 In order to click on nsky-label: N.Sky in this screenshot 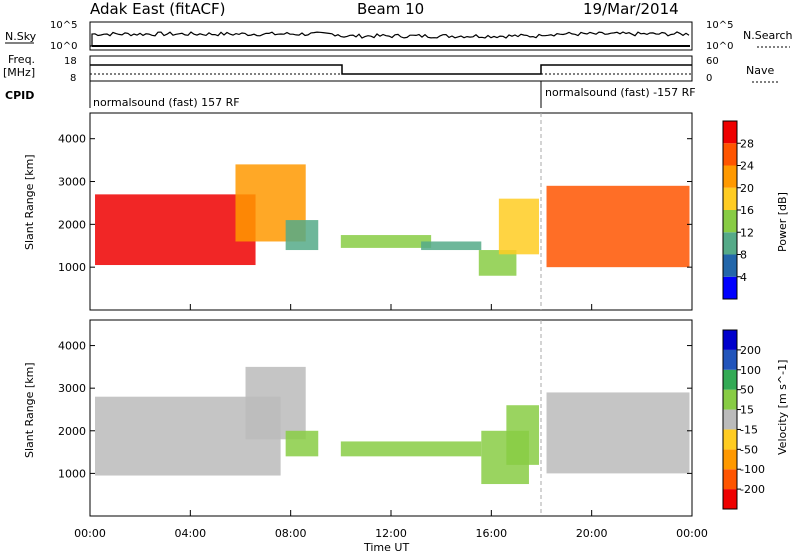, I will do `click(21, 36)`.